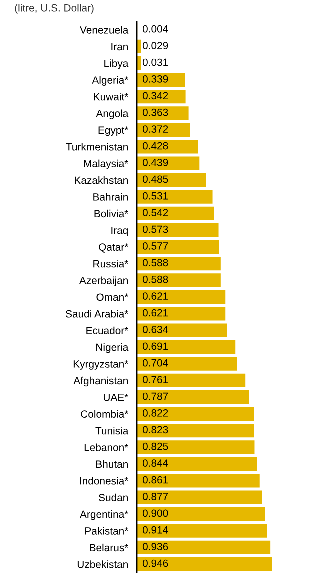  What do you see at coordinates (120, 47) in the screenshot?
I see `y-tick-label: Iran` at bounding box center [120, 47].